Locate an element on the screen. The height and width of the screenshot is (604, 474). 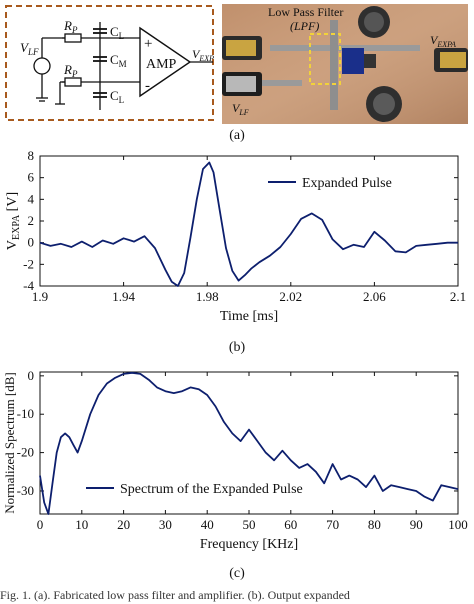
rp-top-sub: P is located at coordinates (74, 30).